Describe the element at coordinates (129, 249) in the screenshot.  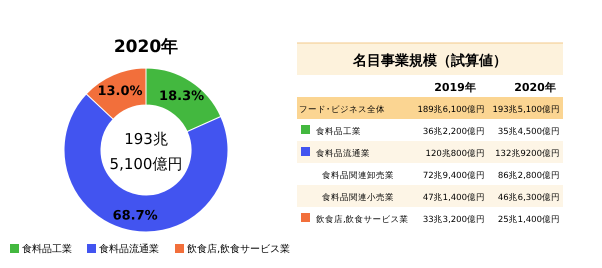
I see `legend-label: 食料品流通業` at that location.